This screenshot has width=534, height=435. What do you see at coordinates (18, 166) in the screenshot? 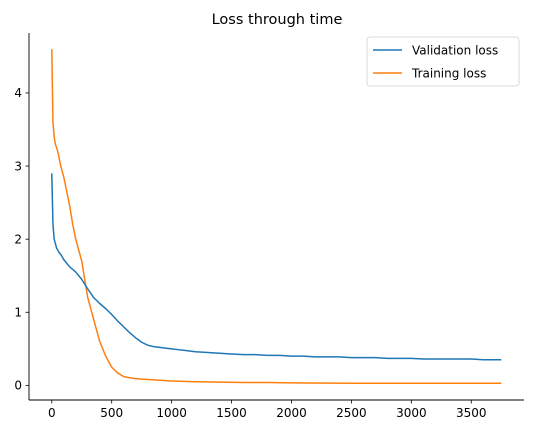
I see `y-tick-label: 3` at bounding box center [18, 166].